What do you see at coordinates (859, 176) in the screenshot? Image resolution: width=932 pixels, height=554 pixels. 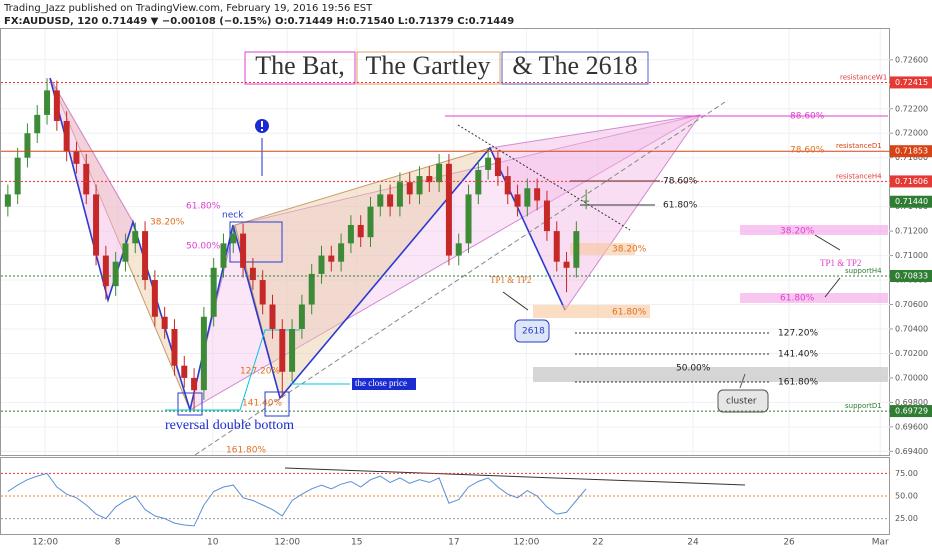 I see `level-name: resistanceH4` at bounding box center [859, 176].